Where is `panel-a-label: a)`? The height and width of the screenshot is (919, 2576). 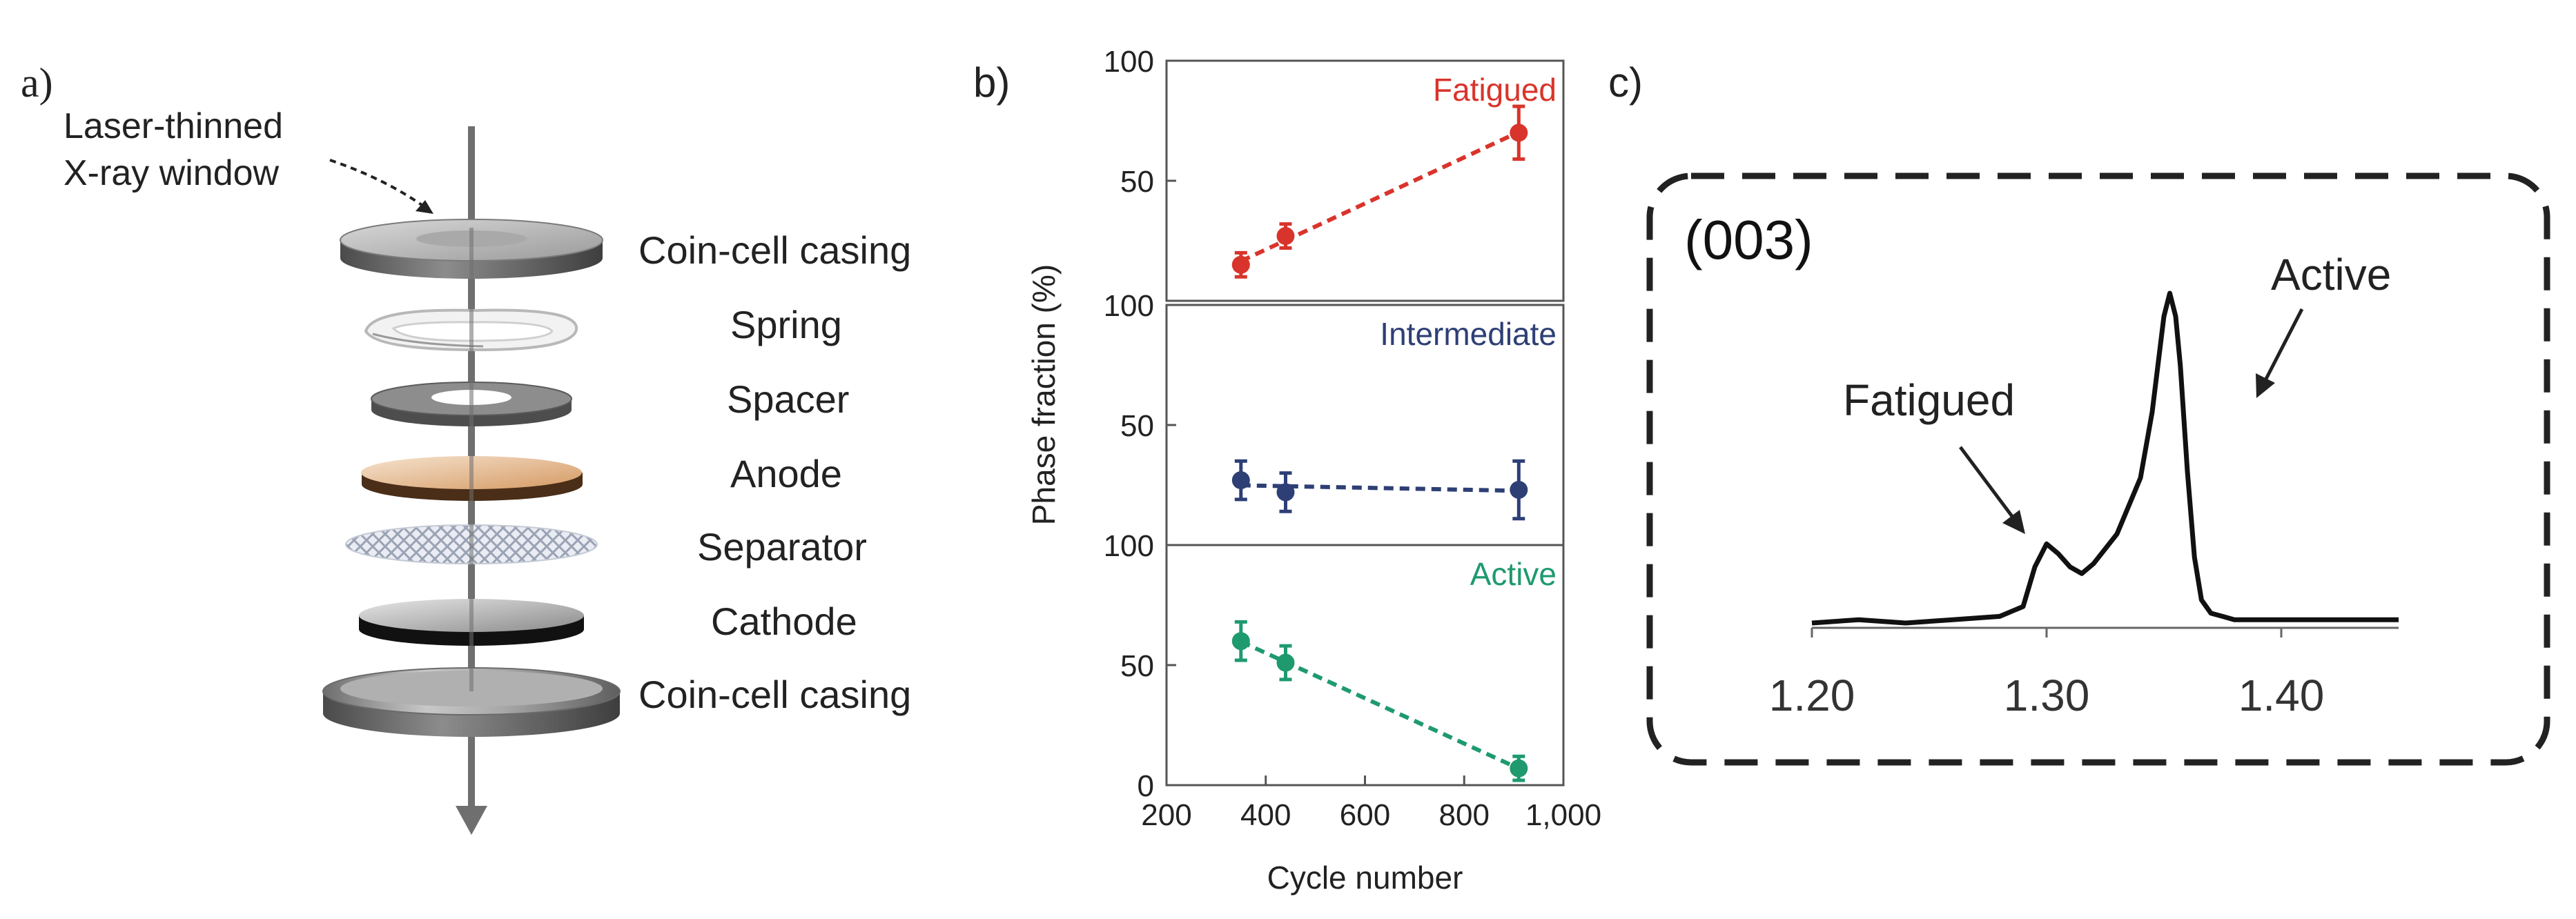
panel-a-label: a) is located at coordinates (37, 83).